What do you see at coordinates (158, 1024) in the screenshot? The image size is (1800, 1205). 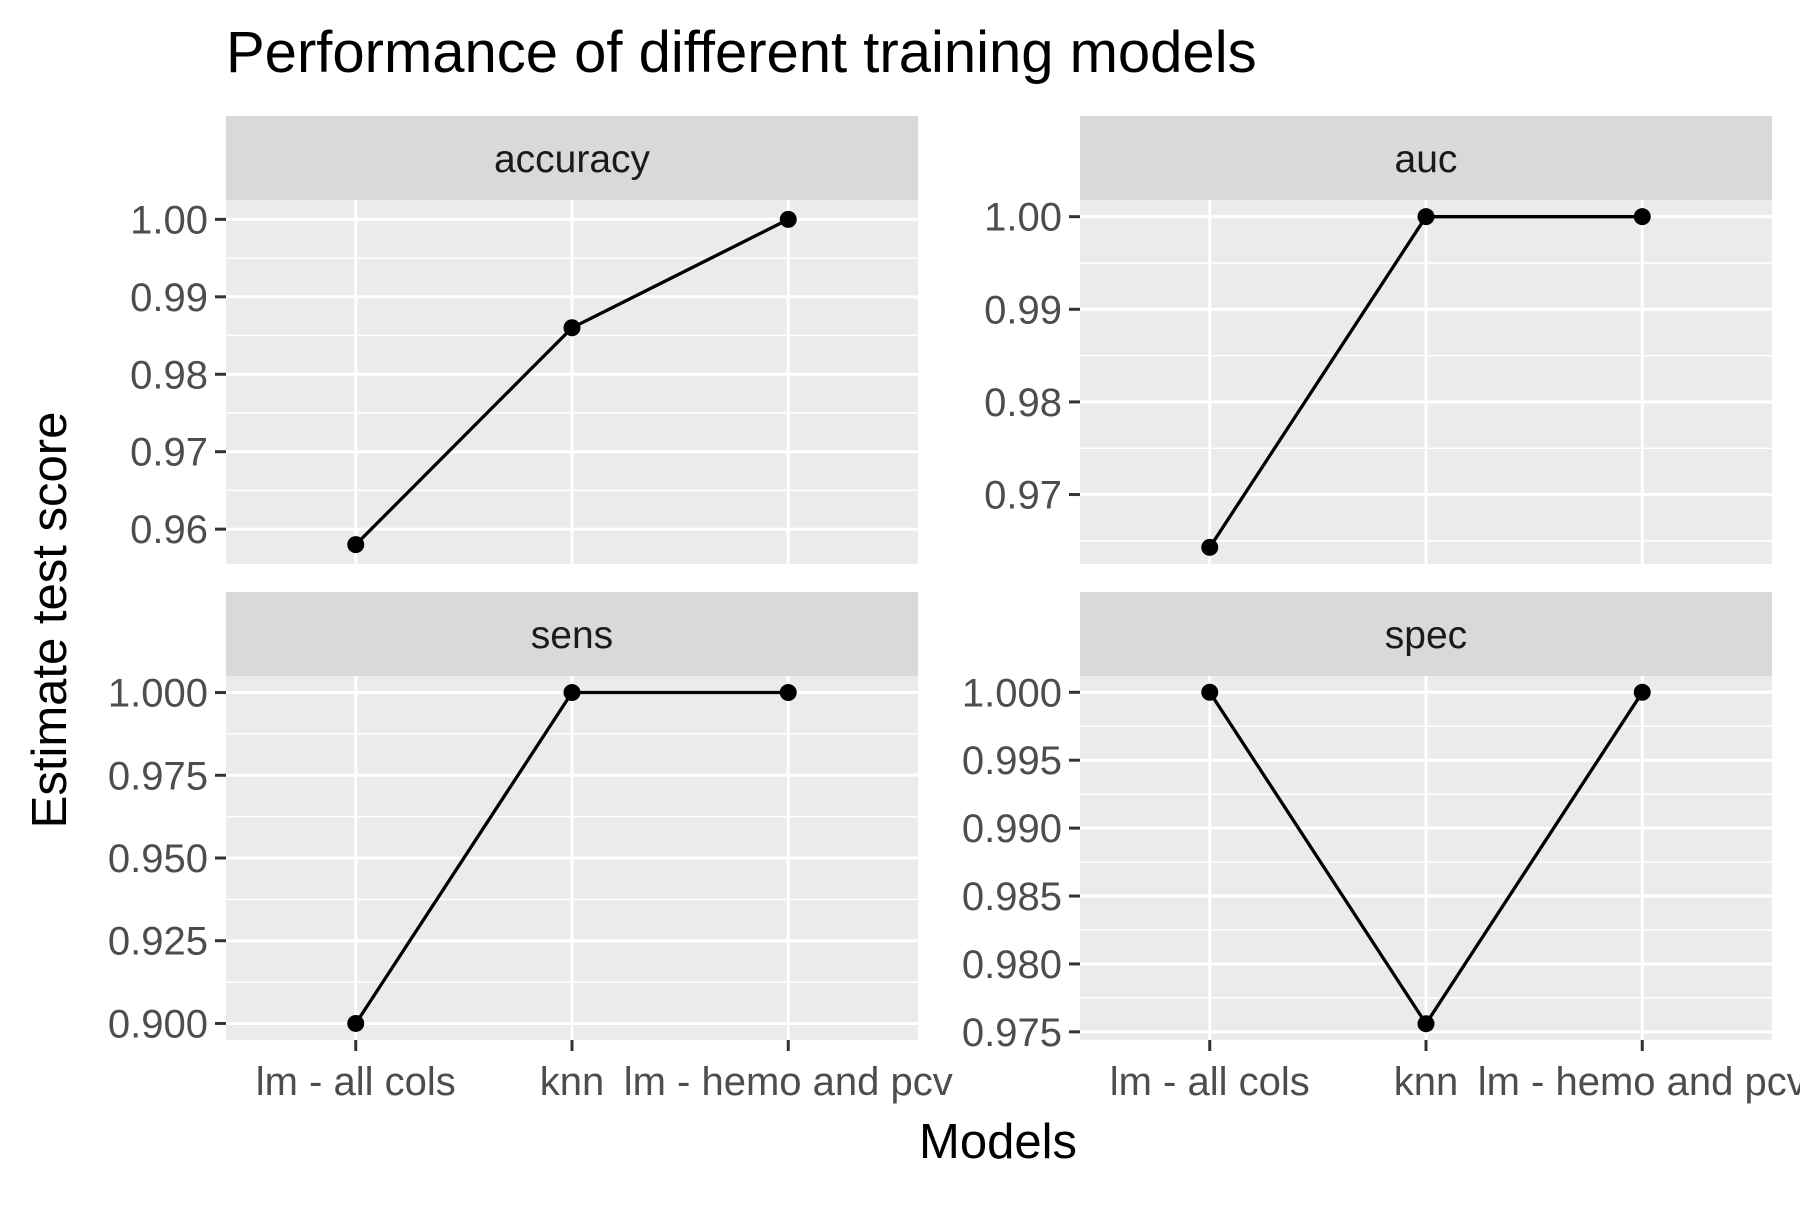 I see `y-tick-label: 0.900` at bounding box center [158, 1024].